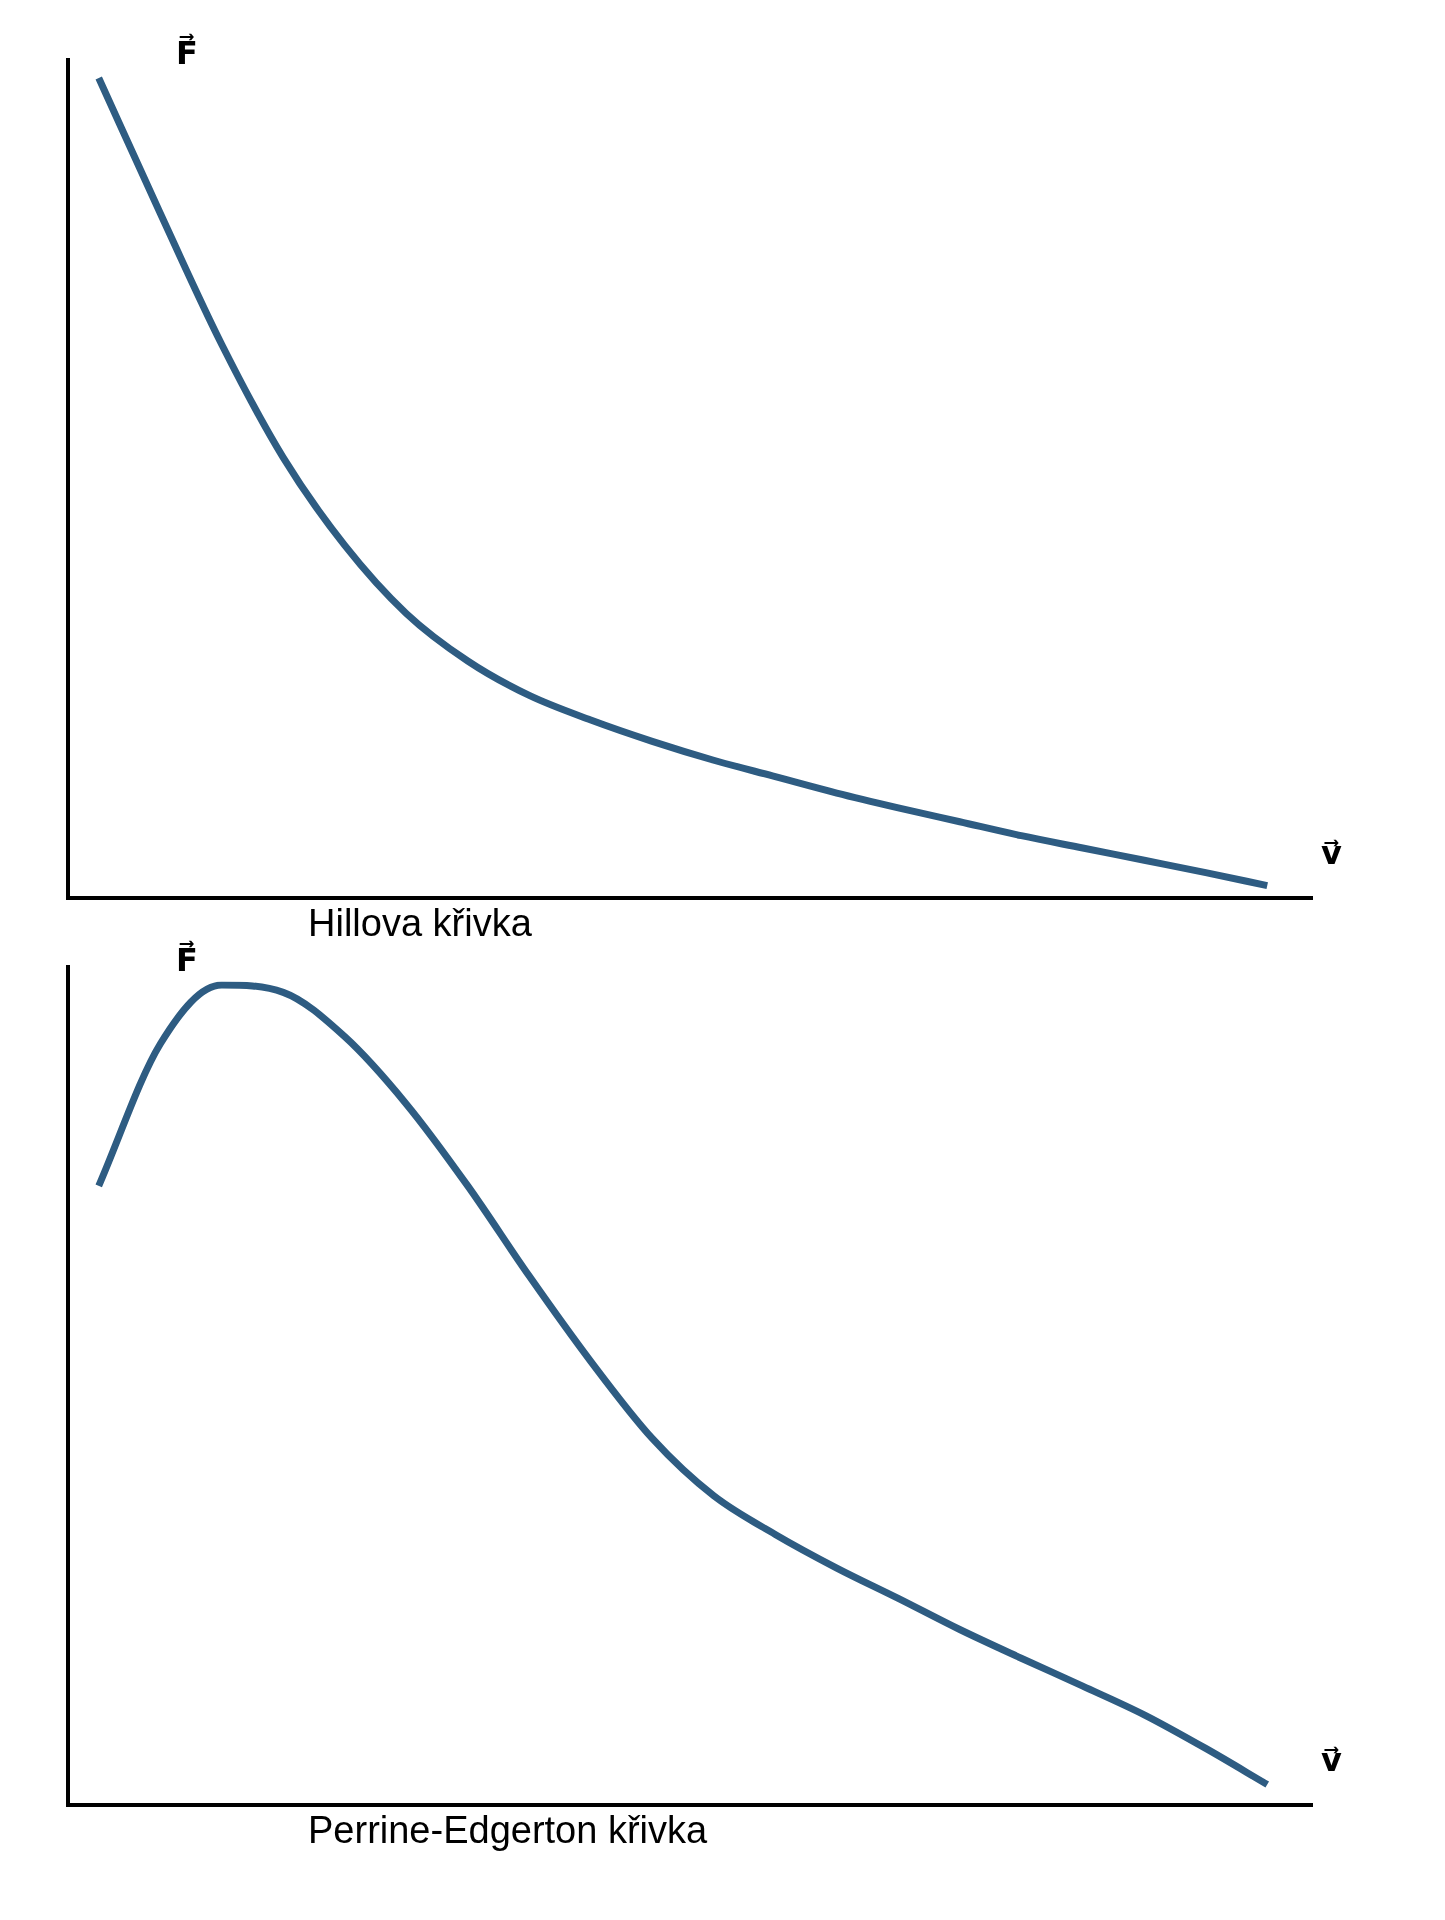  Describe the element at coordinates (420, 923) in the screenshot. I see `text: Hillova křivka` at that location.